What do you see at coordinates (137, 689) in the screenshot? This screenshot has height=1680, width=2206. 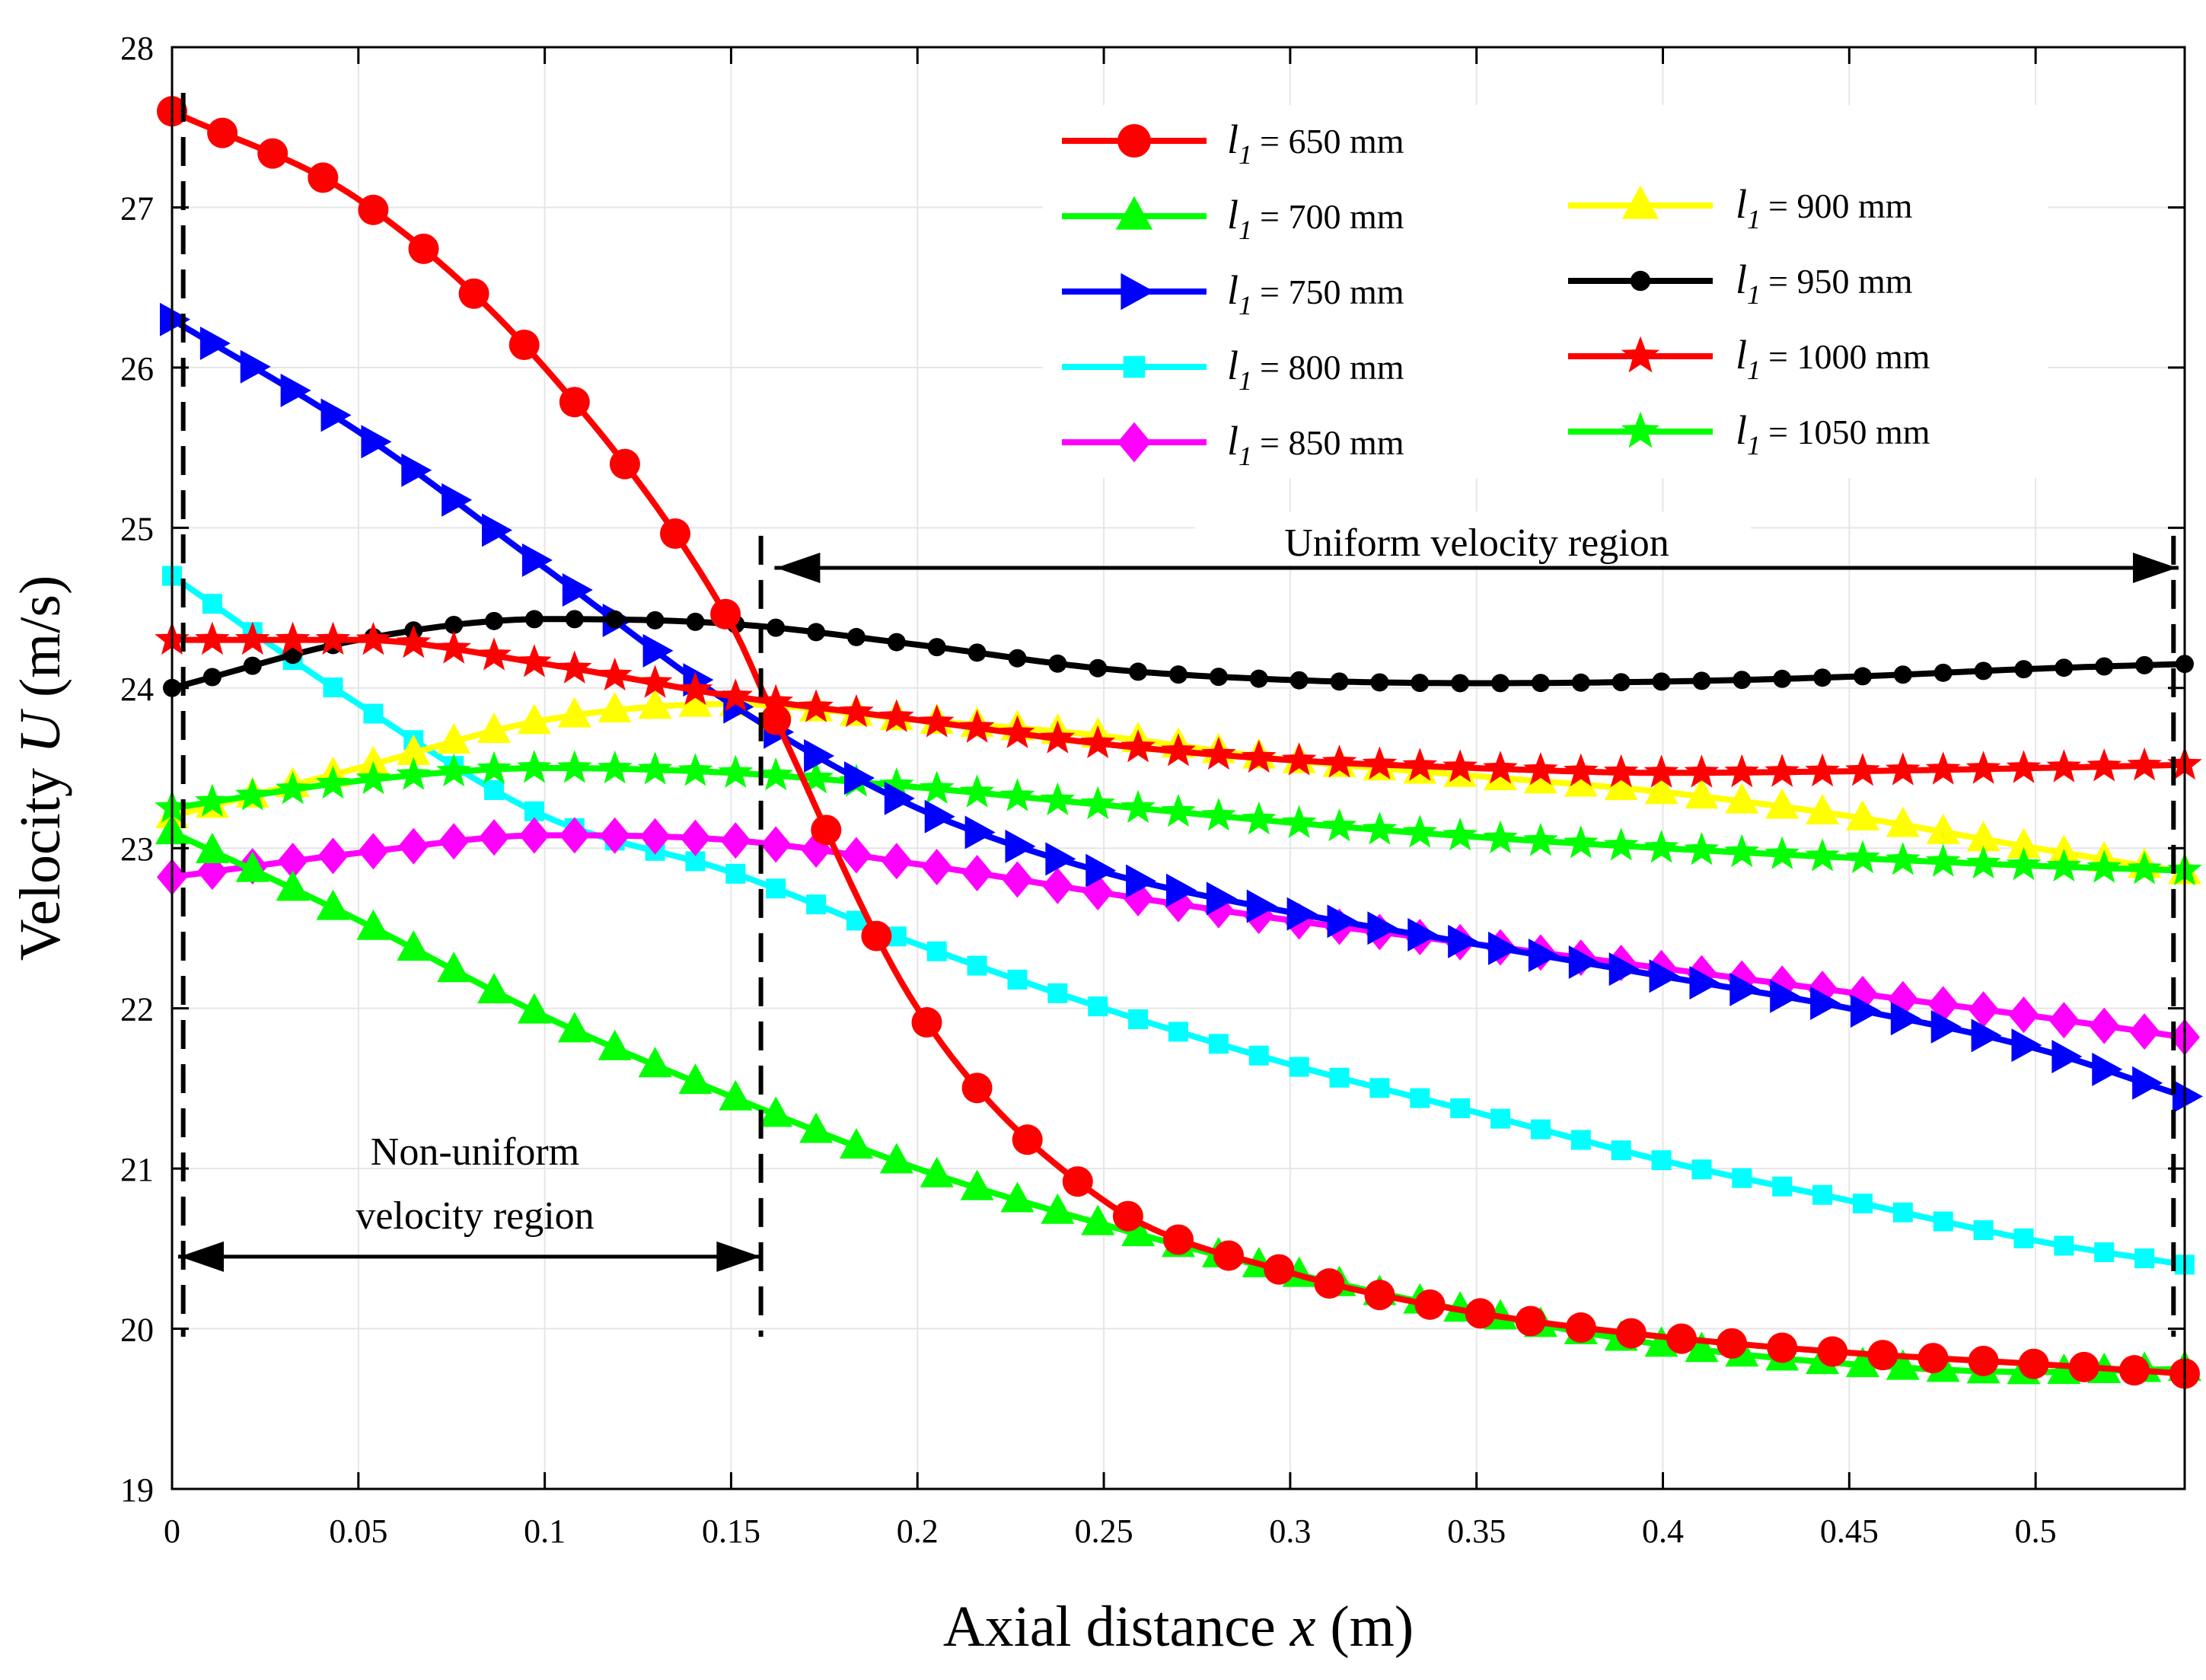 I see `y-tick-label: 24` at bounding box center [137, 689].